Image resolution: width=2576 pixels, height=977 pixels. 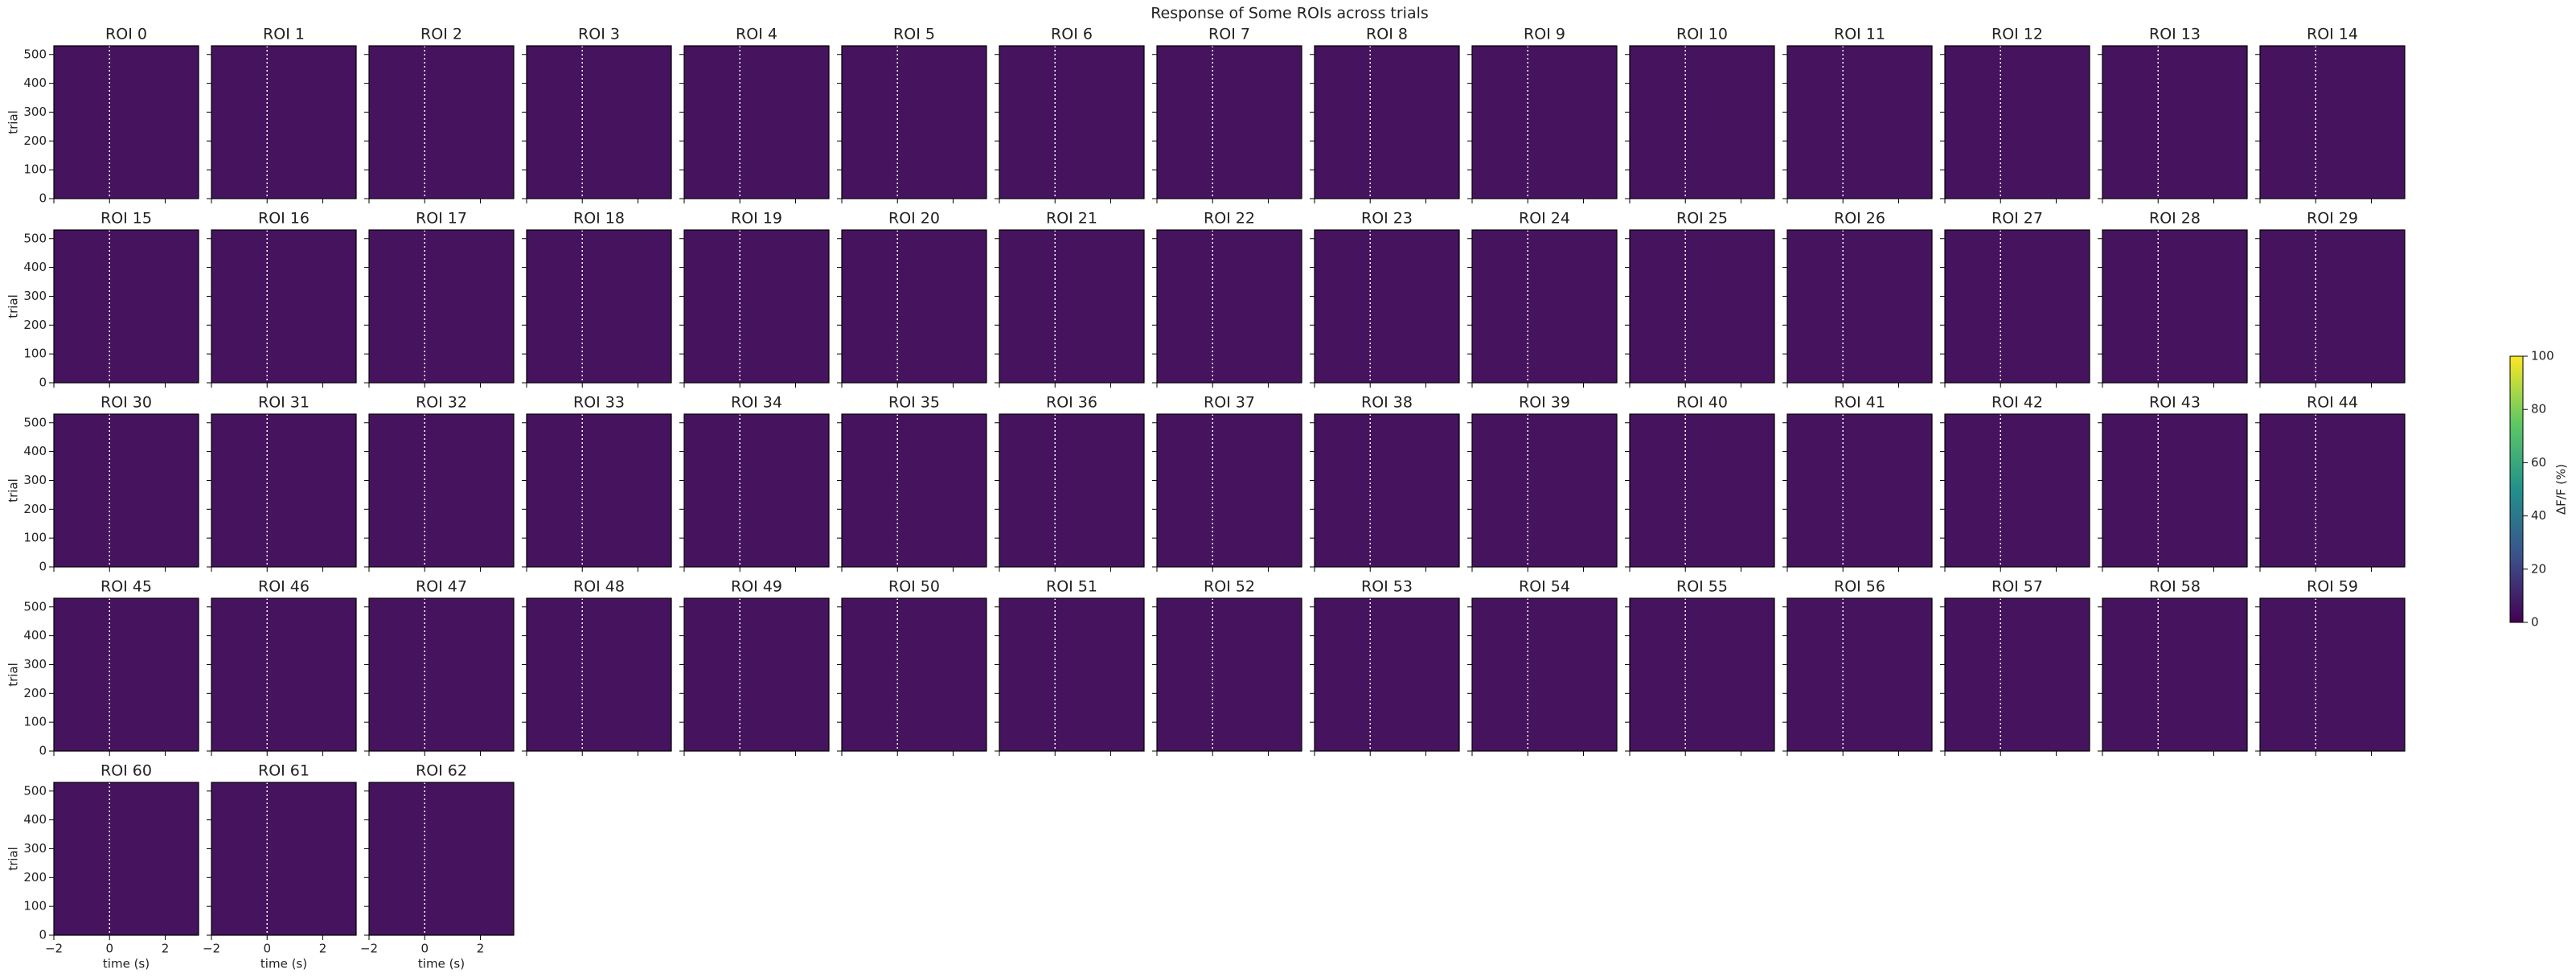 I want to click on panel-title: ROI 3, so click(x=599, y=34).